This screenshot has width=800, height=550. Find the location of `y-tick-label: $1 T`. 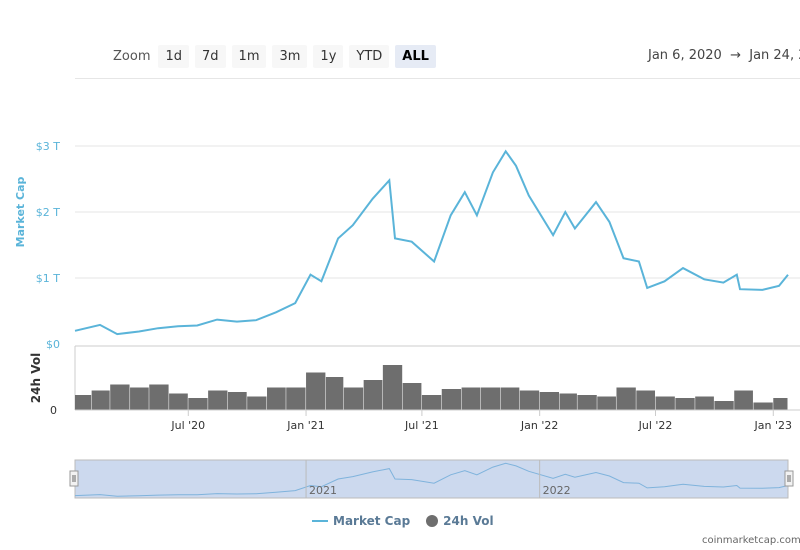

y-tick-label: $1 T is located at coordinates (48, 278).